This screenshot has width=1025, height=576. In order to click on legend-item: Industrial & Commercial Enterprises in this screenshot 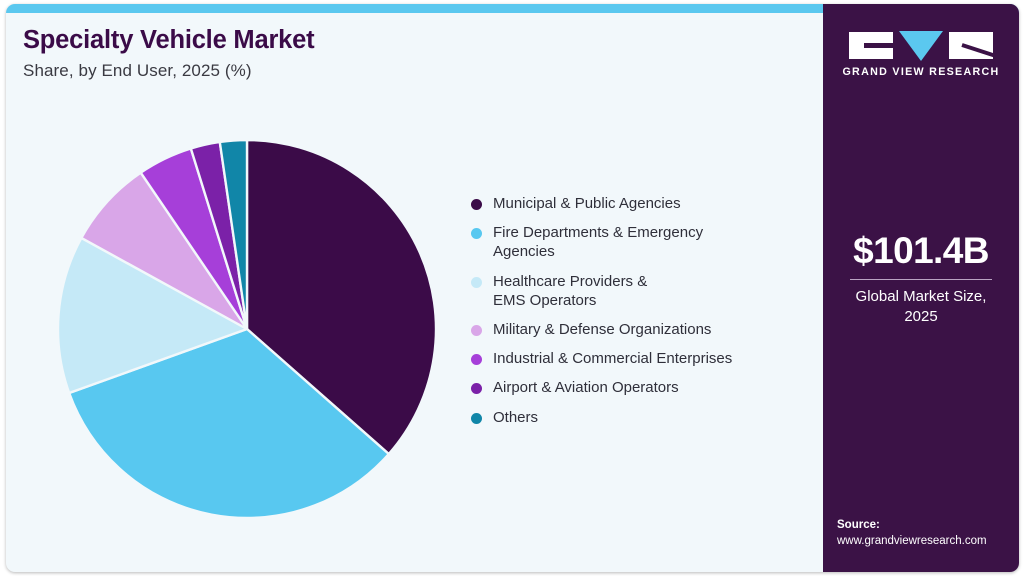, I will do `click(643, 358)`.